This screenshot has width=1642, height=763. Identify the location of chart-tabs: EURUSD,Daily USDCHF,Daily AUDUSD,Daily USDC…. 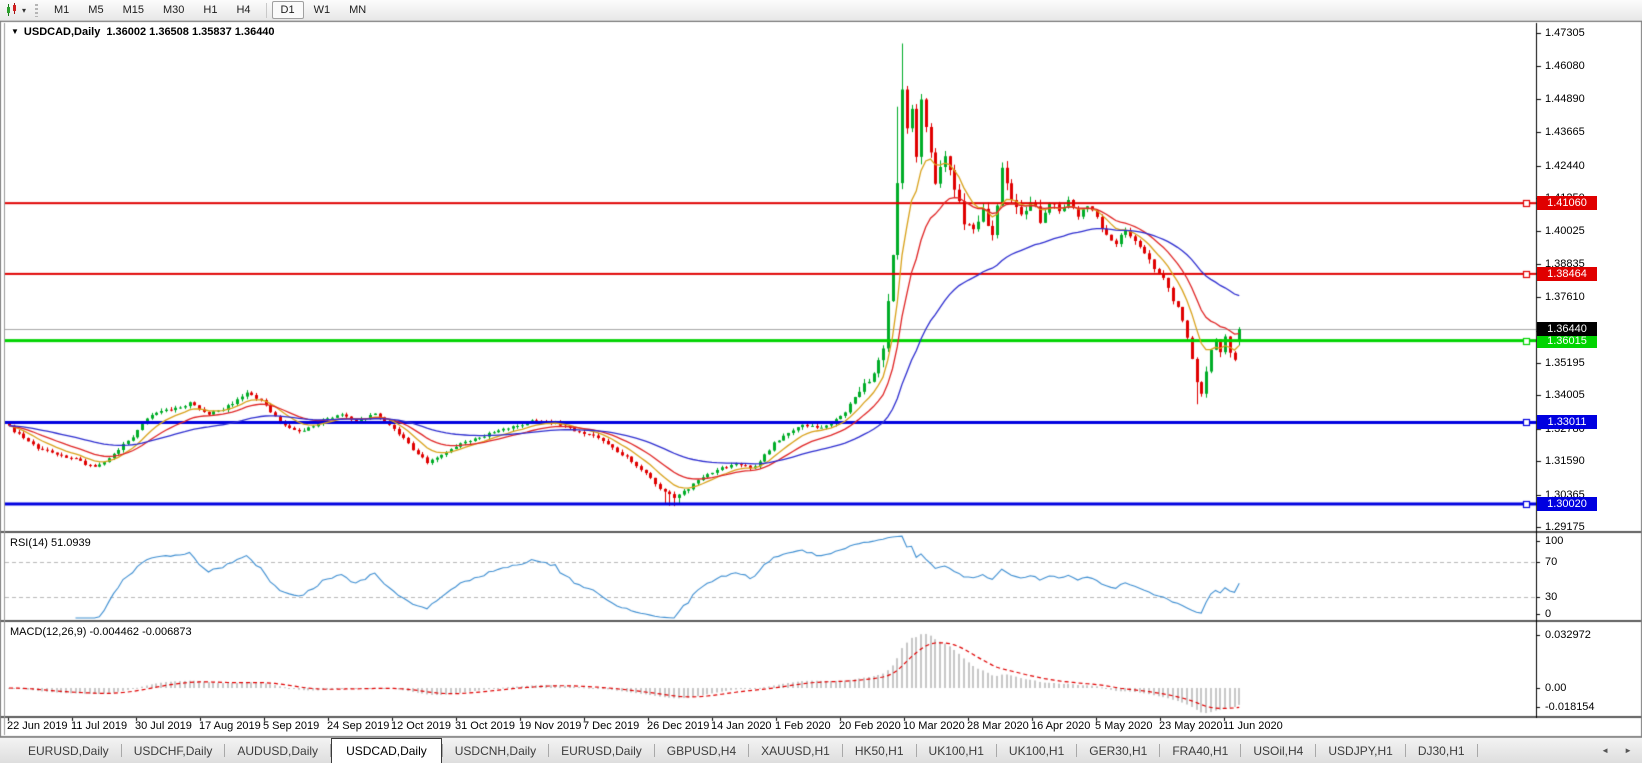
(821, 750).